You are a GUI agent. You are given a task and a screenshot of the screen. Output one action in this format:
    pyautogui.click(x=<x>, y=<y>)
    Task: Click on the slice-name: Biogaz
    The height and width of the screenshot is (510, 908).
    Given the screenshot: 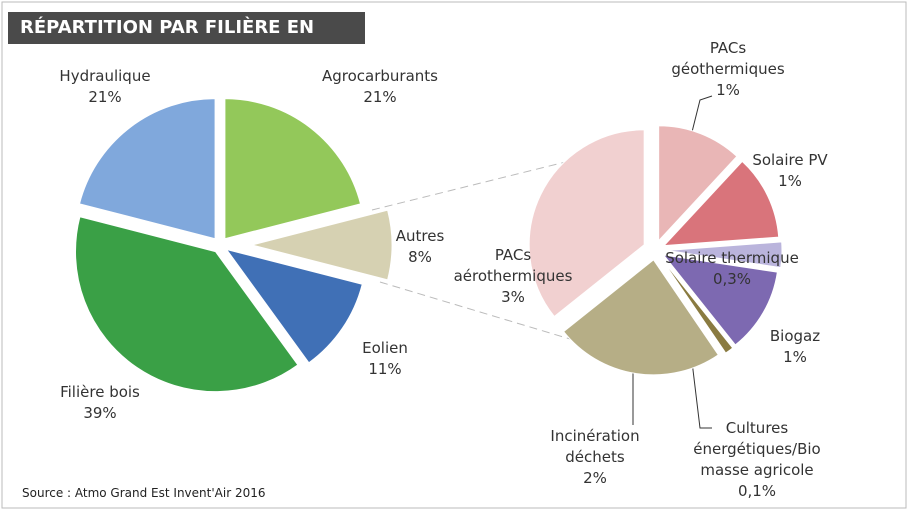 What is the action you would take?
    pyautogui.click(x=795, y=336)
    